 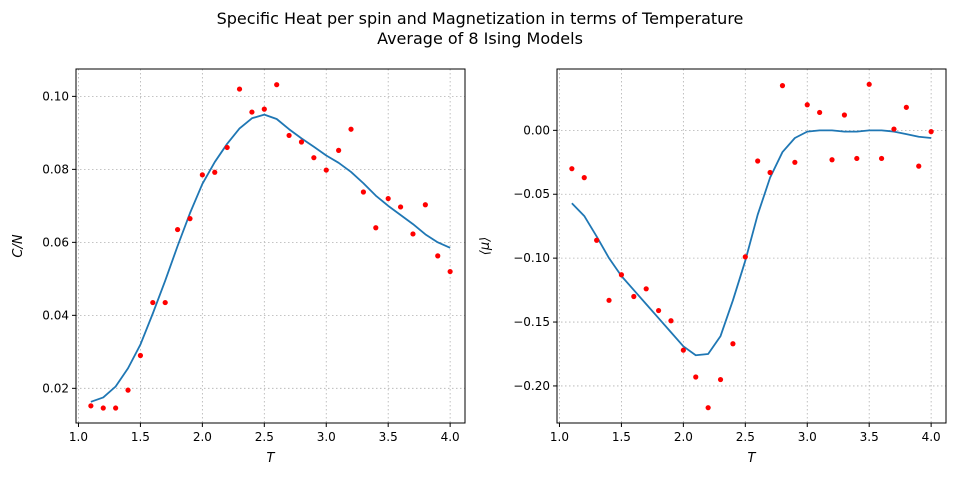 I want to click on y-tick-label: 0.06, so click(x=55, y=242).